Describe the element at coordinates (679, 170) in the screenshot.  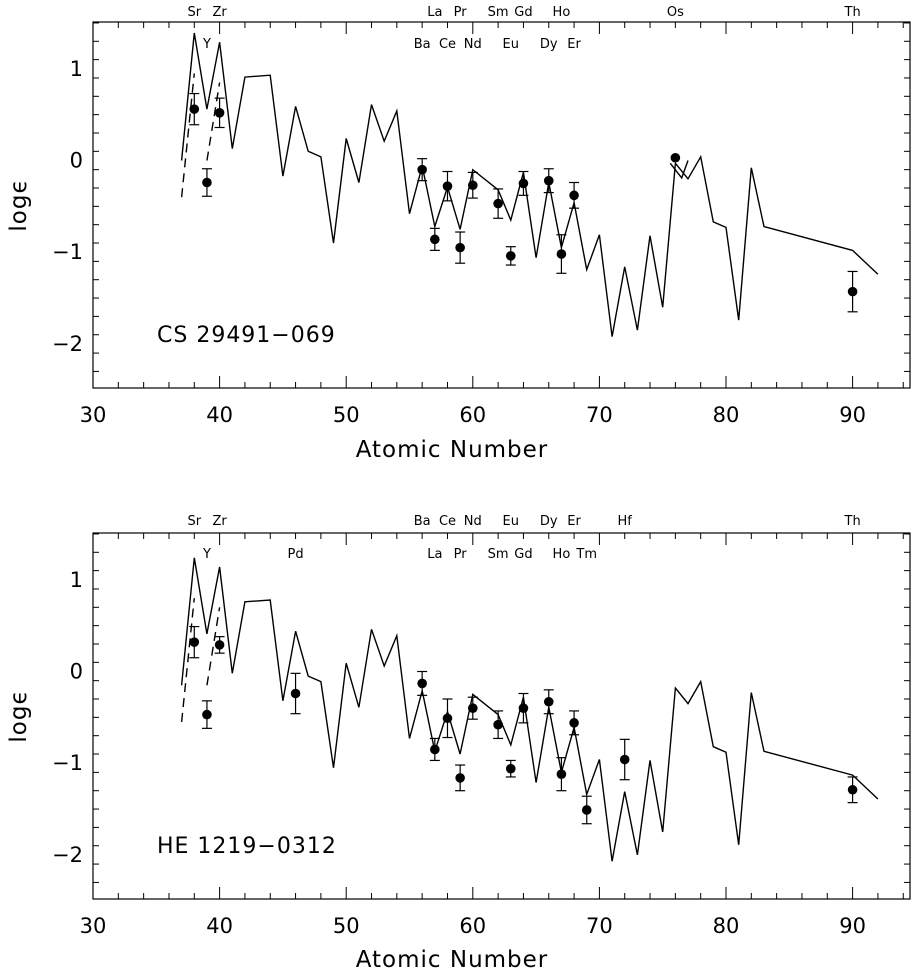
I see `model-line-segment` at that location.